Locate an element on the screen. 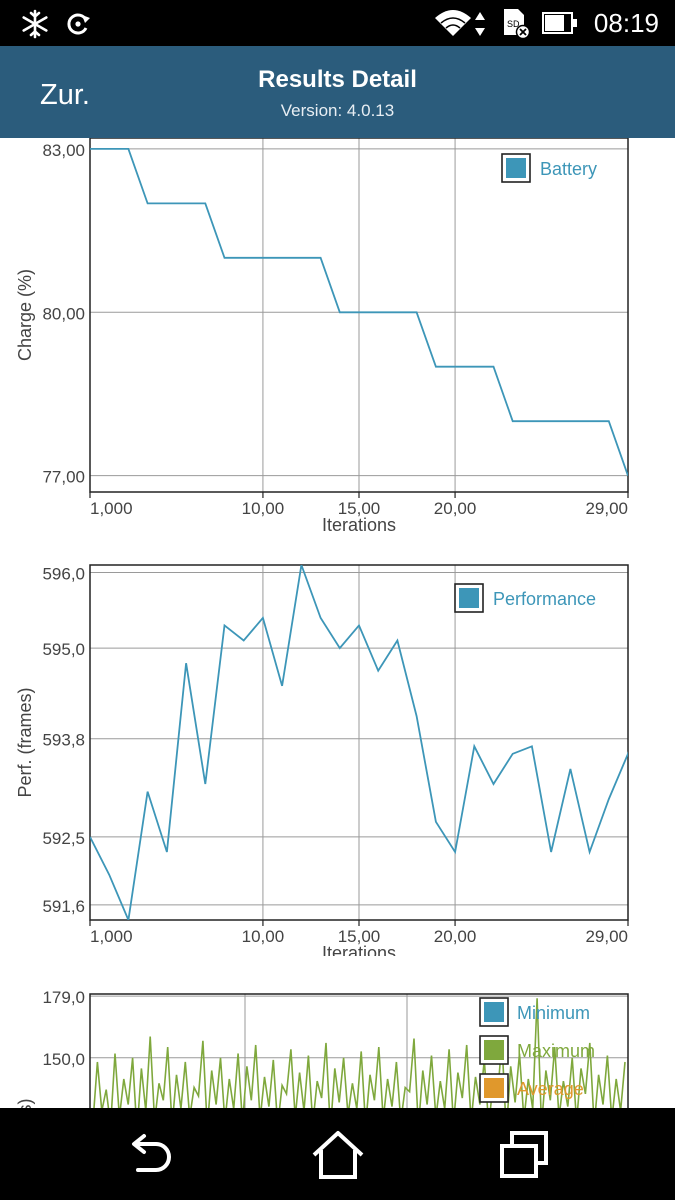  home-nav-icon is located at coordinates (338, 1155).